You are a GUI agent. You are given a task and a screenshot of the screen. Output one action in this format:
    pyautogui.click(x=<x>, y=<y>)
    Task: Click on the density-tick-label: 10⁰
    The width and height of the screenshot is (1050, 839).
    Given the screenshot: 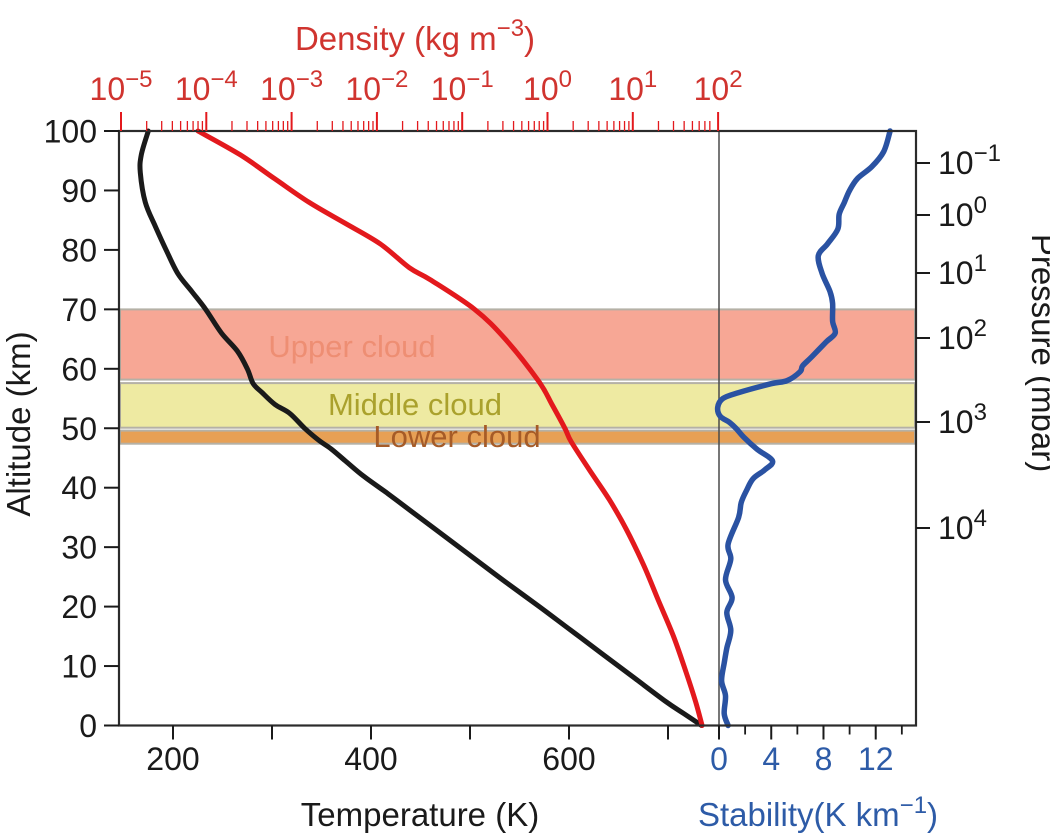 What is the action you would take?
    pyautogui.click(x=547, y=86)
    